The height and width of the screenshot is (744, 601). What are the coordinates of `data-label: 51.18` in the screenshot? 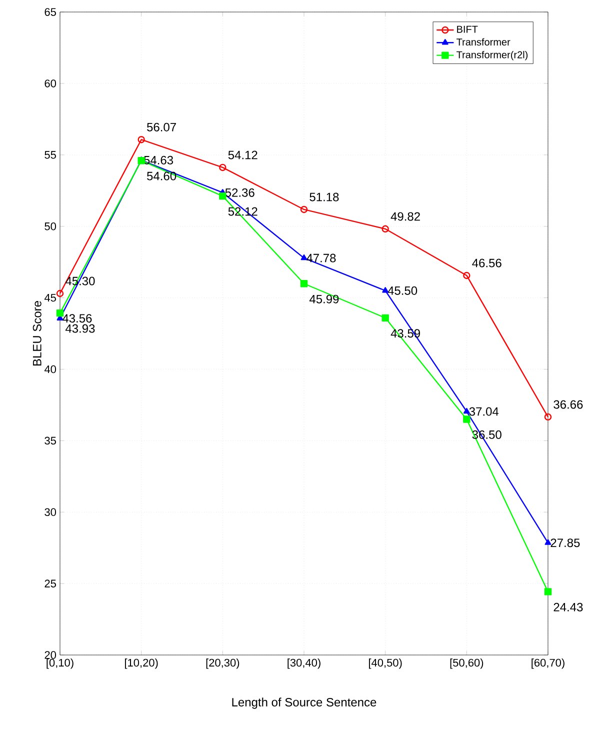 It's located at (324, 197).